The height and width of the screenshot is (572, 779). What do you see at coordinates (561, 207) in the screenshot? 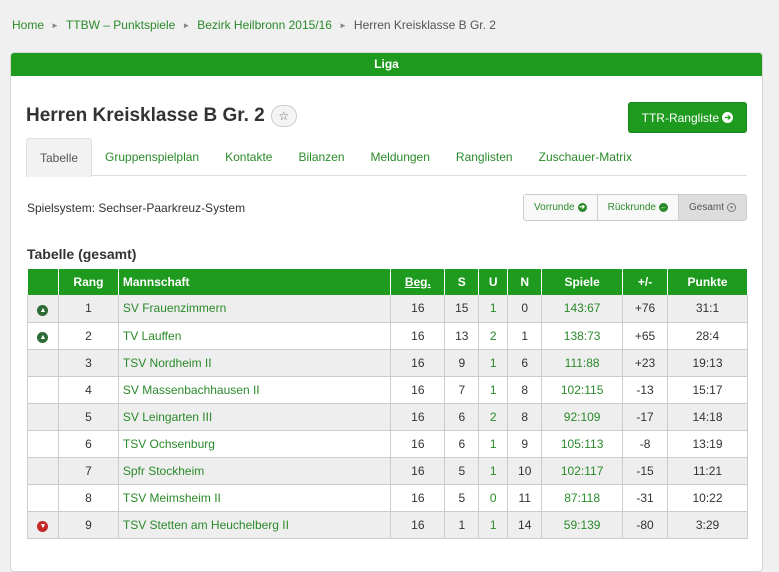
I see `round-button-vorrunde: Vorrunde ➔` at bounding box center [561, 207].